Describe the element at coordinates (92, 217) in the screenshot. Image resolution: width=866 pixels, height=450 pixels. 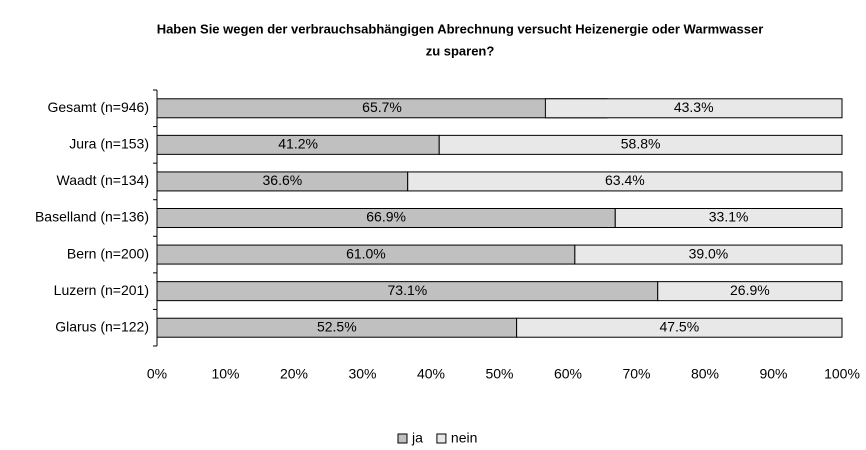
I see `y-tick-label: Baselland (n=136)` at that location.